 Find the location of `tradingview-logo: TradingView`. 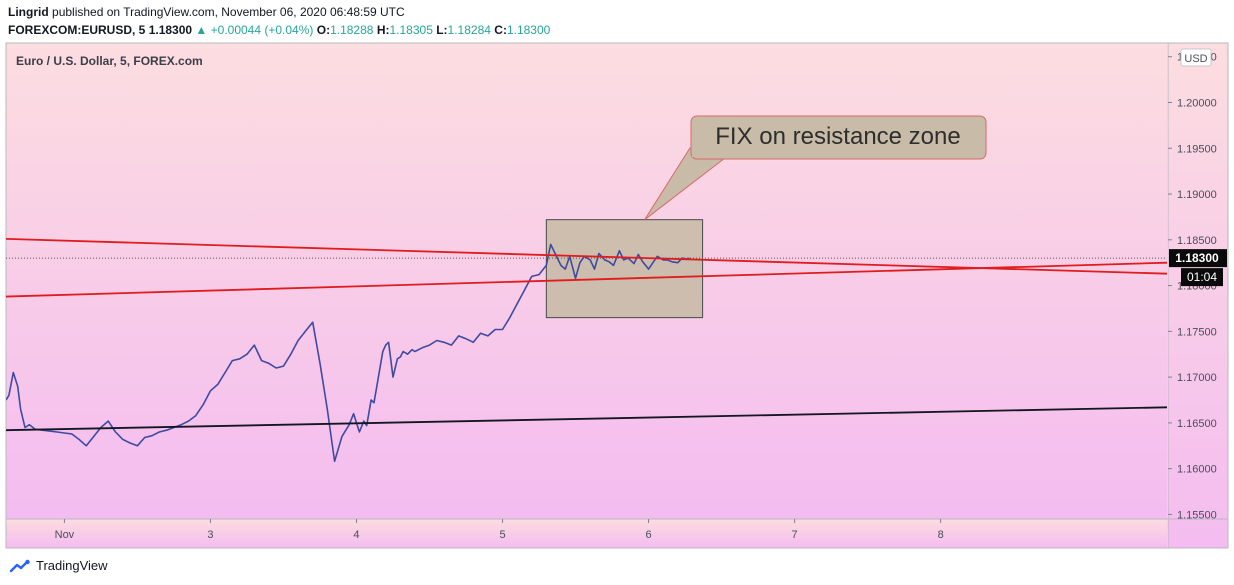

tradingview-logo: TradingView is located at coordinates (58, 565).